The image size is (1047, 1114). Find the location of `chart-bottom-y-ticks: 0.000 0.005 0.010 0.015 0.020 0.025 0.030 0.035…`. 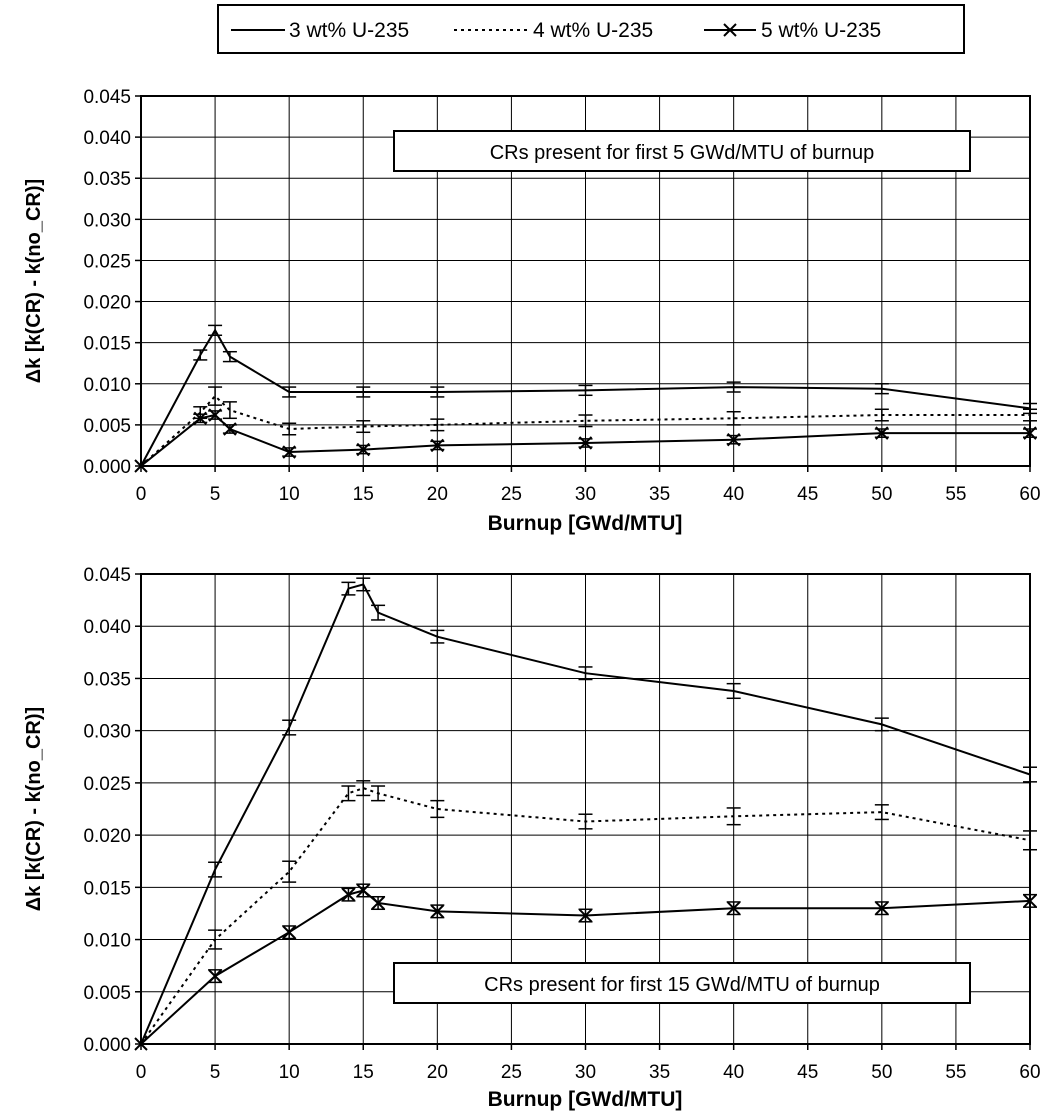

chart-bottom-y-ticks: 0.000 0.005 0.010 0.015 0.020 0.025 0.030 0.035… is located at coordinates (112, 810).